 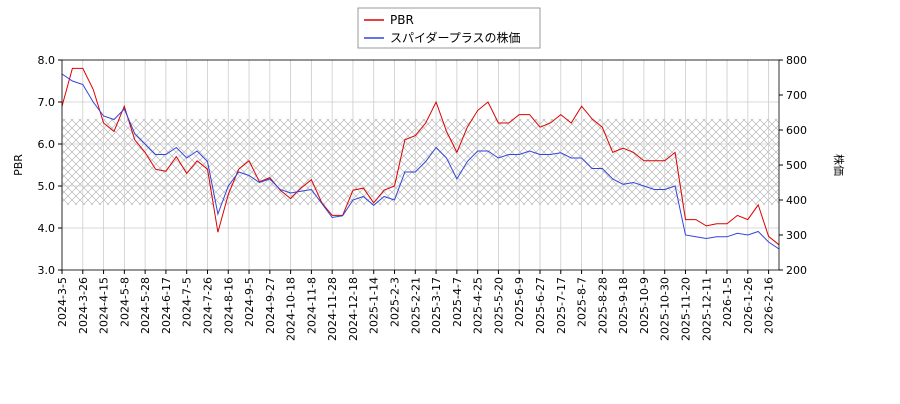 What do you see at coordinates (402, 20) in the screenshot?
I see `legend-label: PBR` at bounding box center [402, 20].